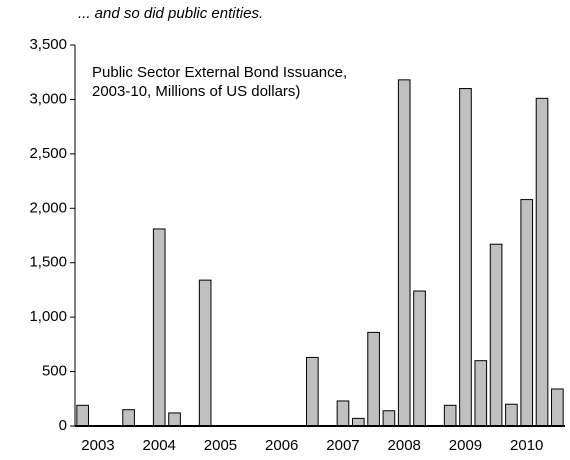 The height and width of the screenshot is (460, 570). Describe the element at coordinates (48, 316) in the screenshot. I see `y-tick-label: 1,000` at that location.